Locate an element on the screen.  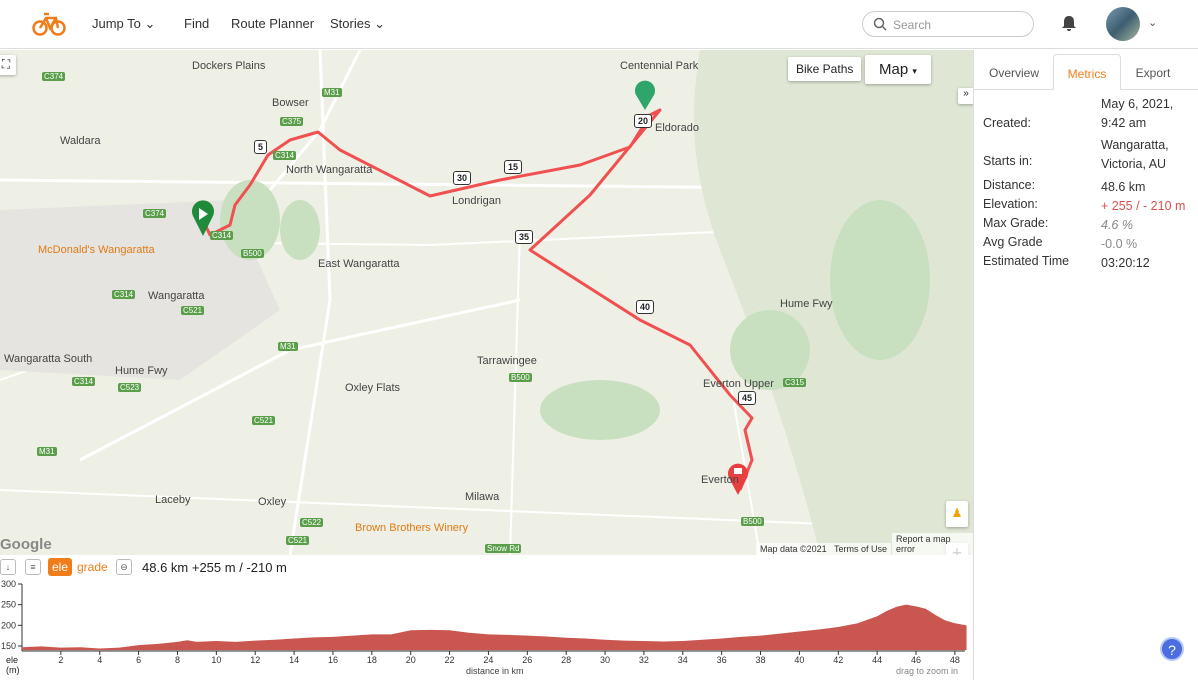
download-icon: ↓ is located at coordinates (8, 567).